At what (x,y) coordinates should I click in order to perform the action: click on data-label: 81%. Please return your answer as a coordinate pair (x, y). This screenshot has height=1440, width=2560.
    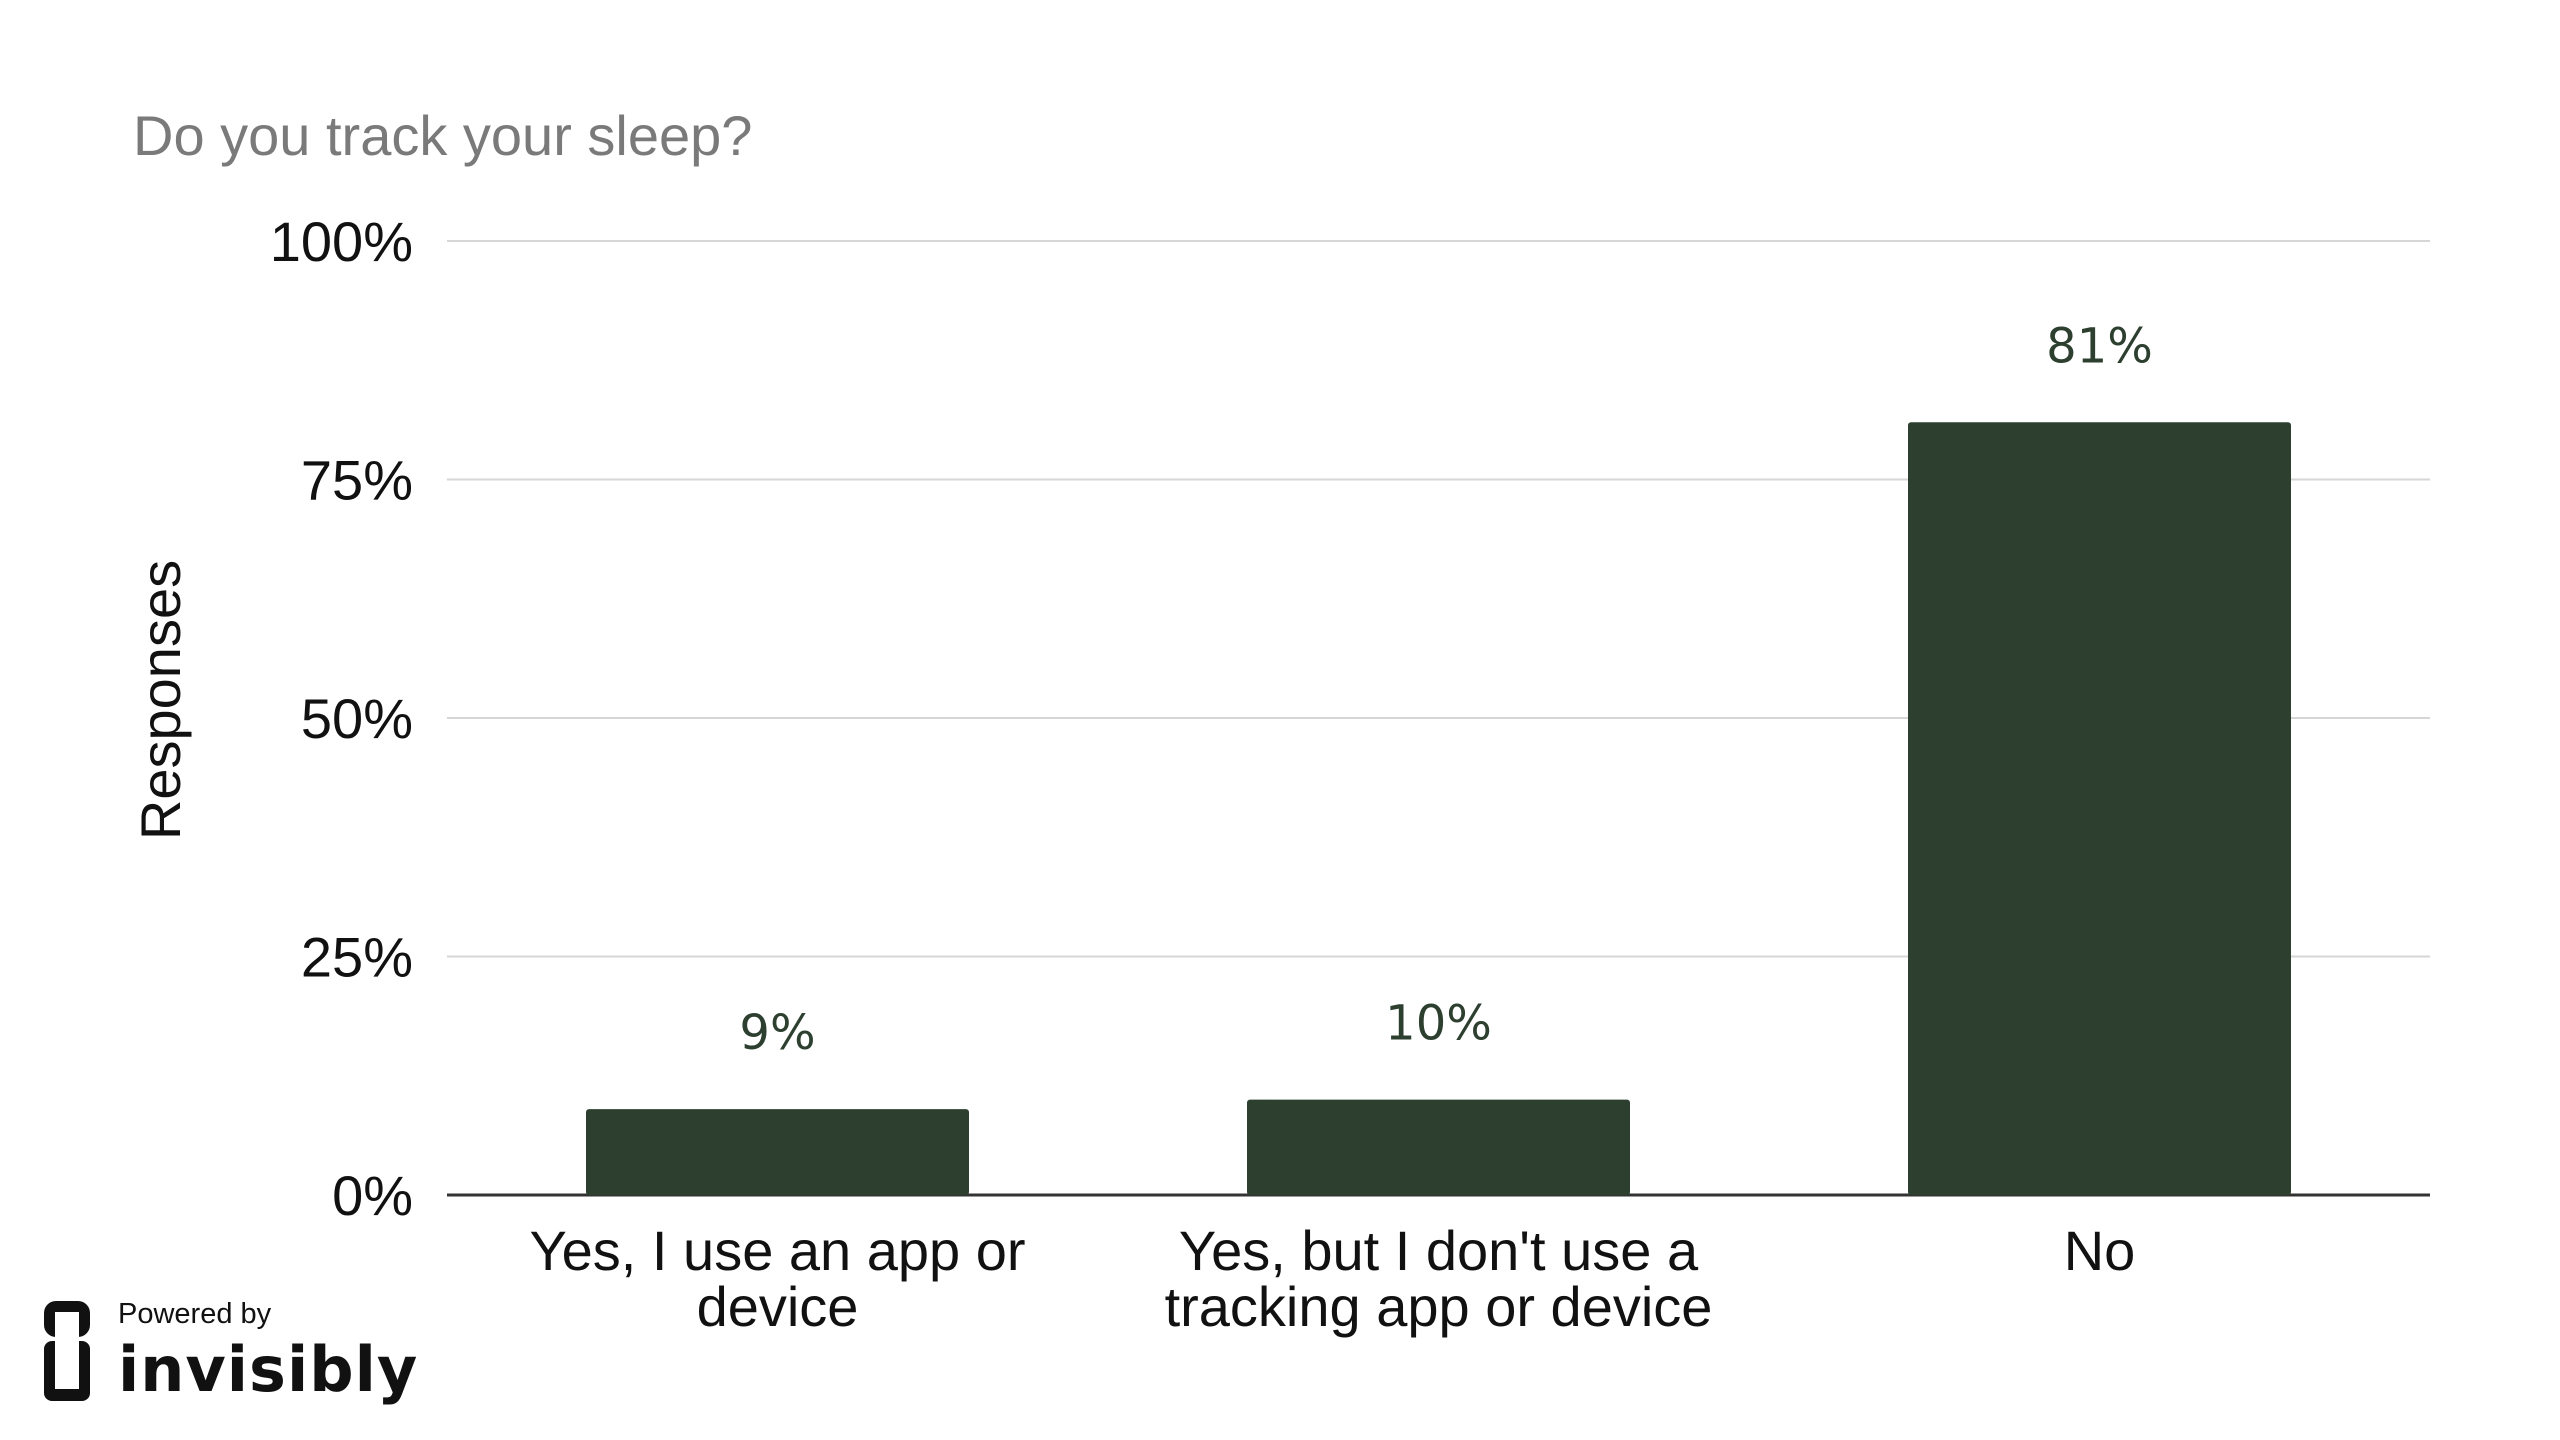
    Looking at the image, I should click on (2099, 346).